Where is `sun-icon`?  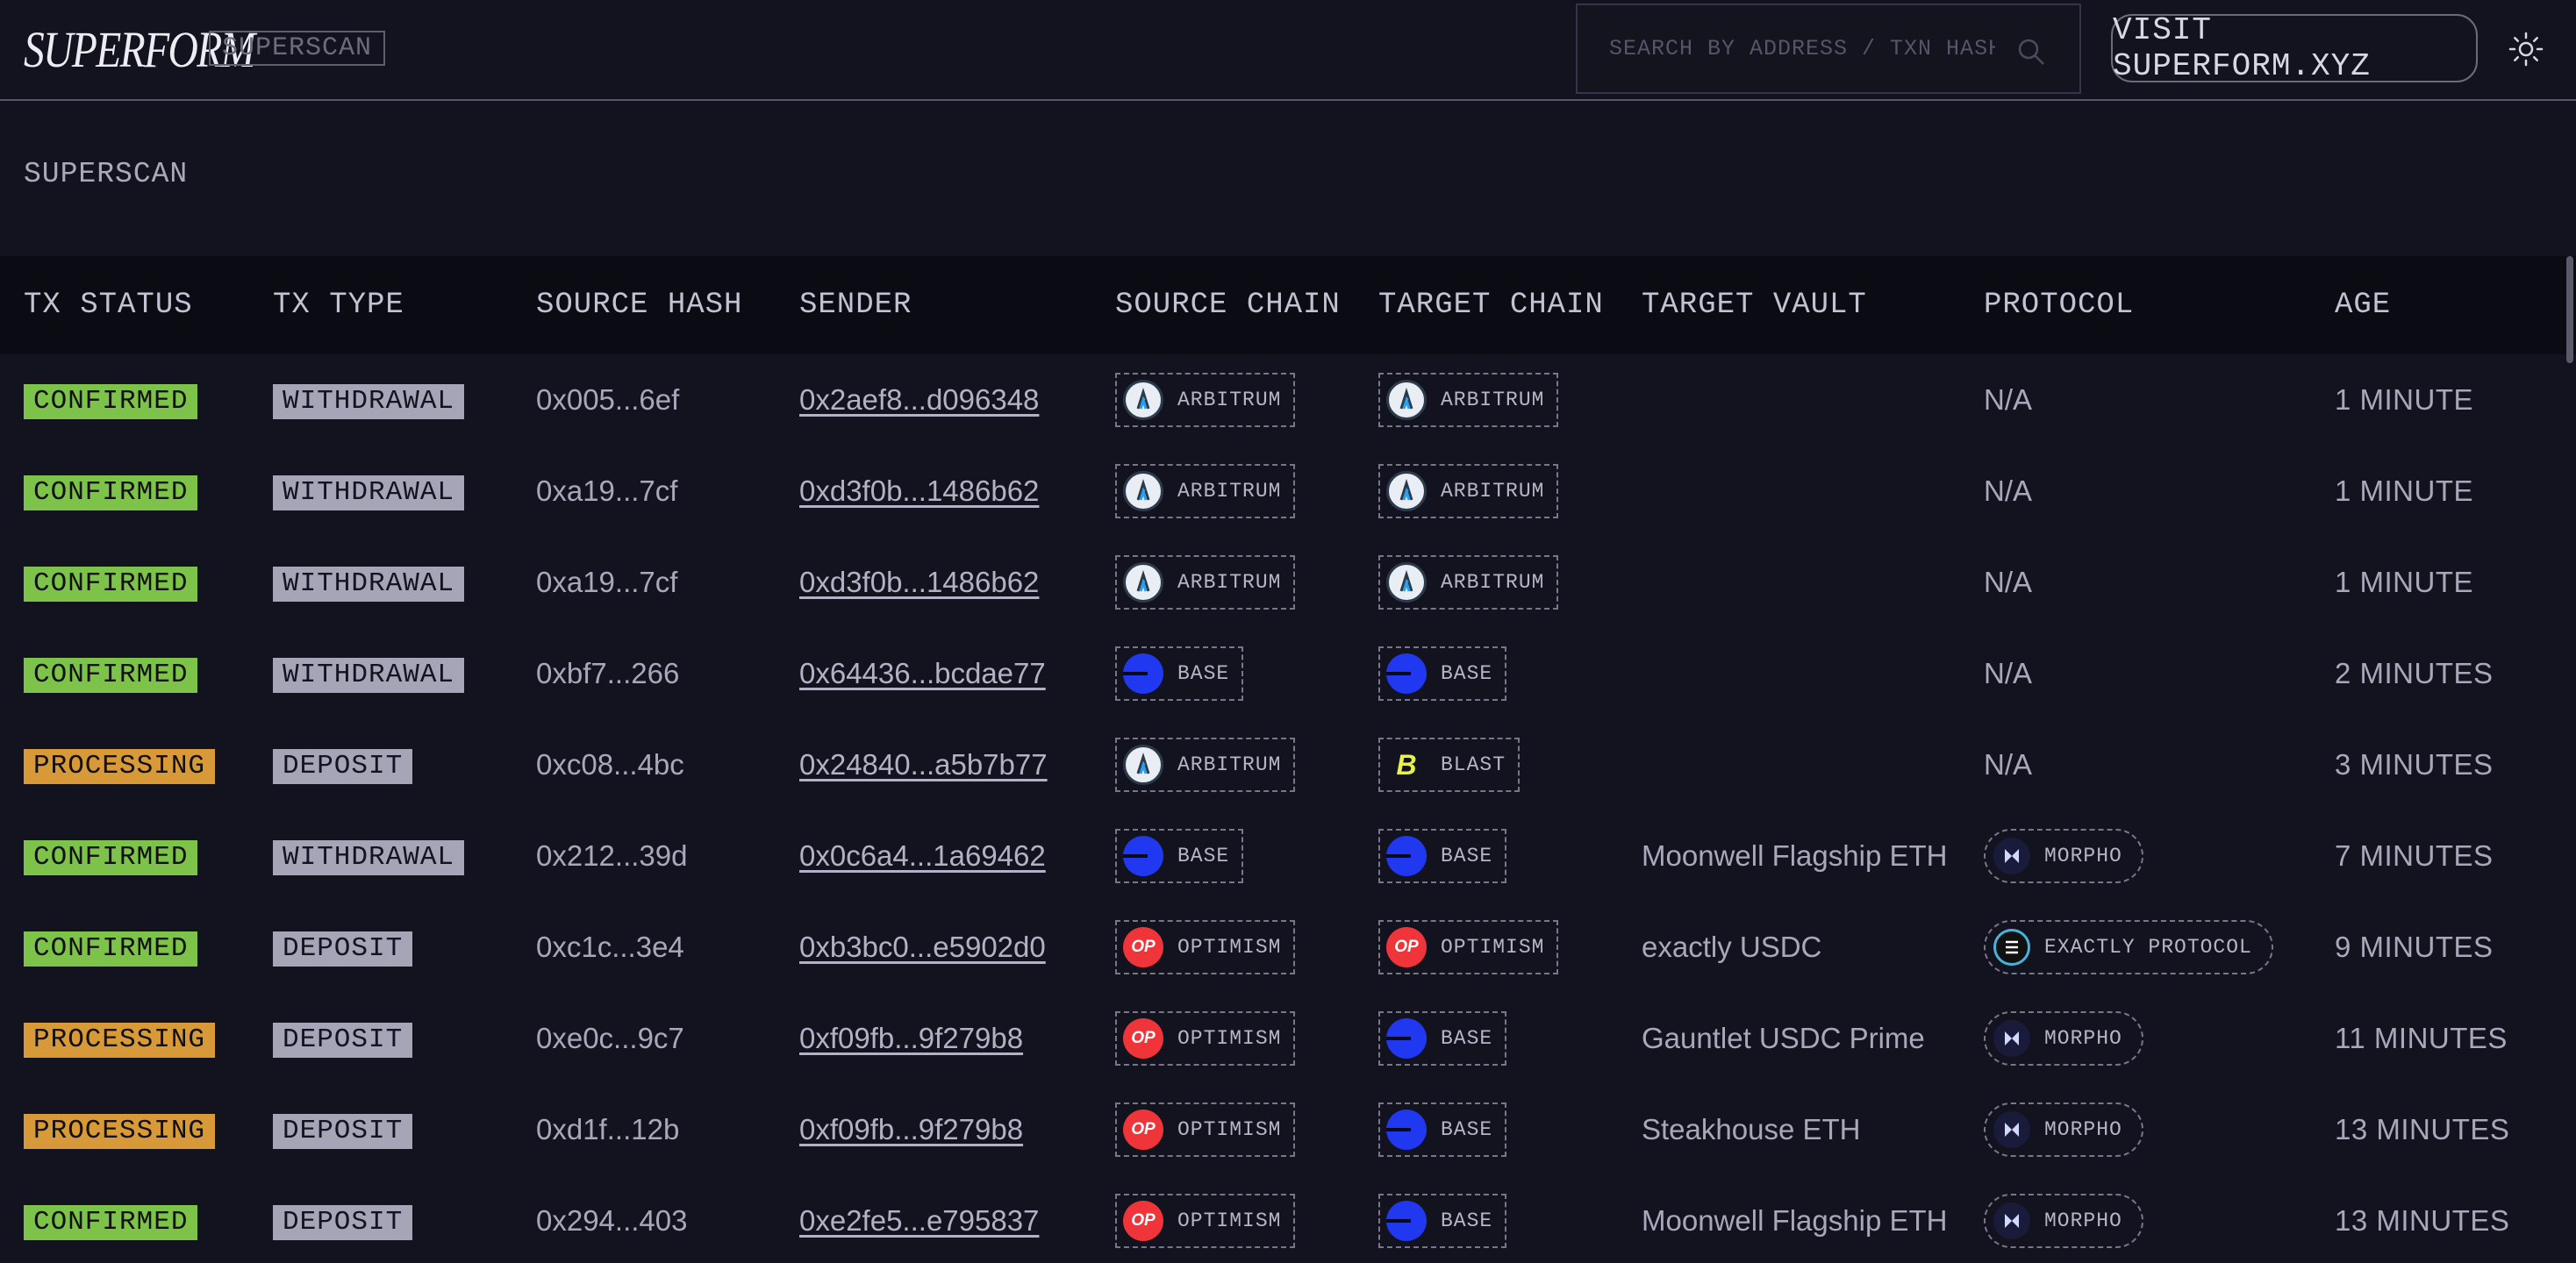
sun-icon is located at coordinates (2526, 49).